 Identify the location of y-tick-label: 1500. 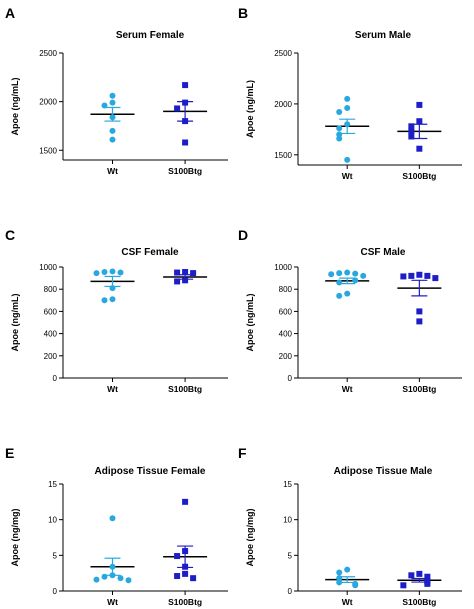
(48, 150).